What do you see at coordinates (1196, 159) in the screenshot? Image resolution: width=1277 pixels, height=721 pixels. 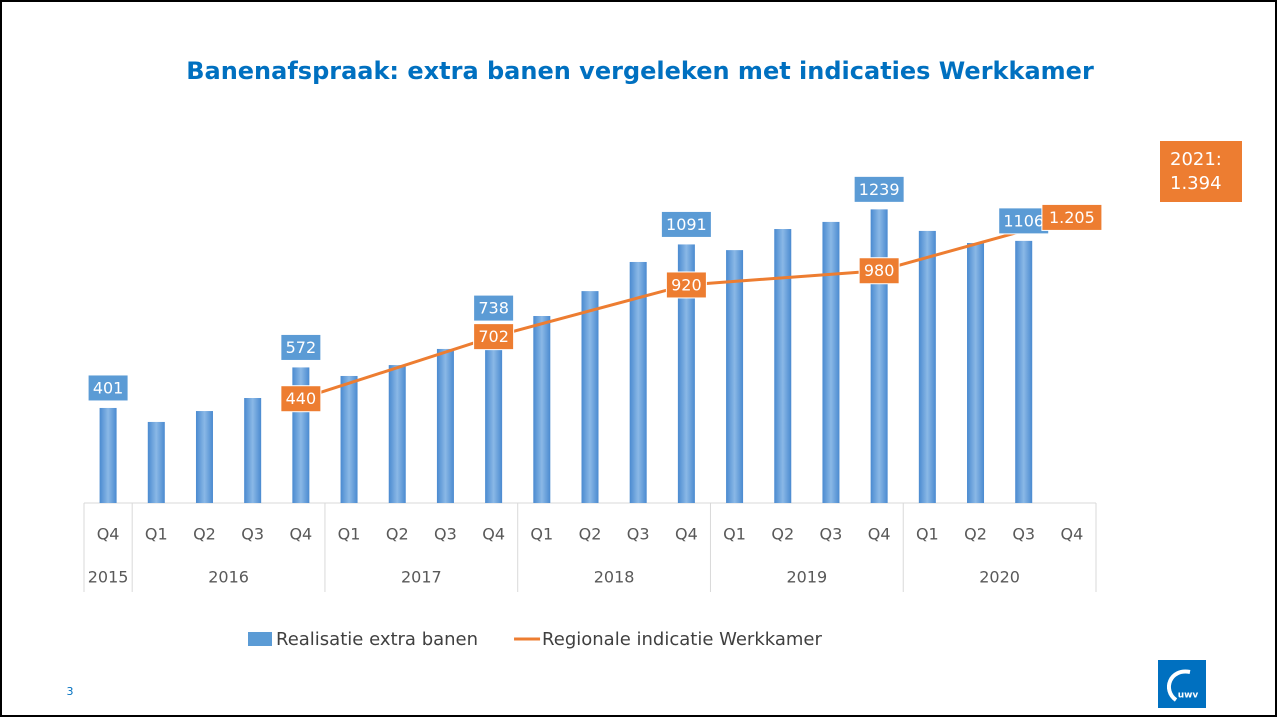 I see `annotation: 2021:` at bounding box center [1196, 159].